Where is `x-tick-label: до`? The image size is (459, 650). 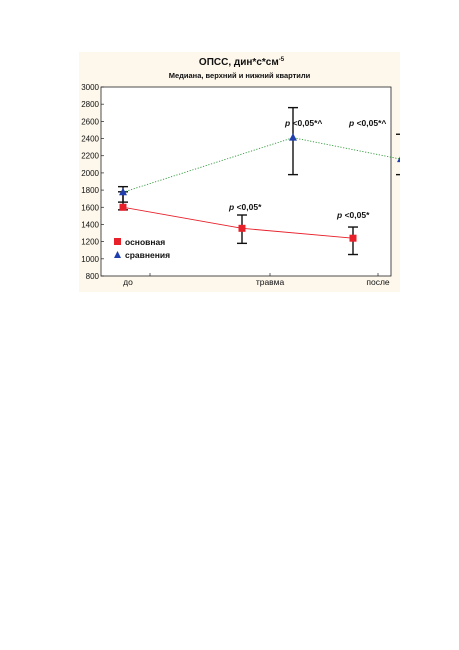
x-tick-label: до is located at coordinates (128, 282).